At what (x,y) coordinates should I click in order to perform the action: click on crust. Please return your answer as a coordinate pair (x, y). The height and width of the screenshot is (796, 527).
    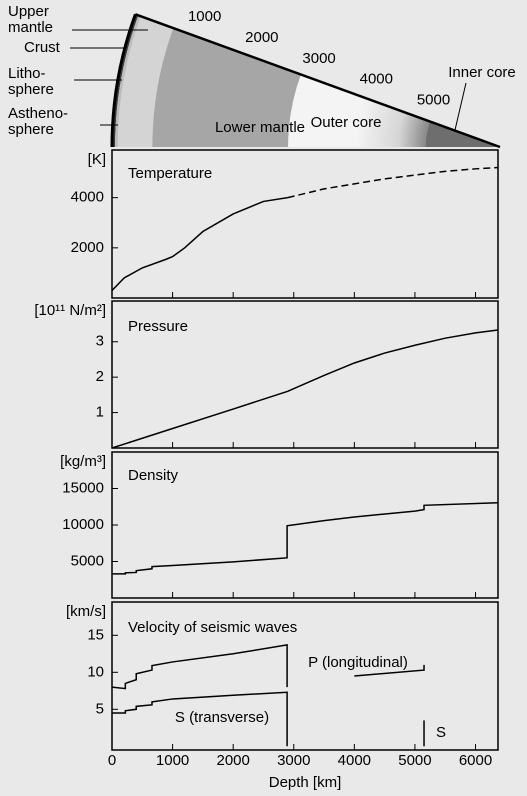
    Looking at the image, I should click on (125, 80).